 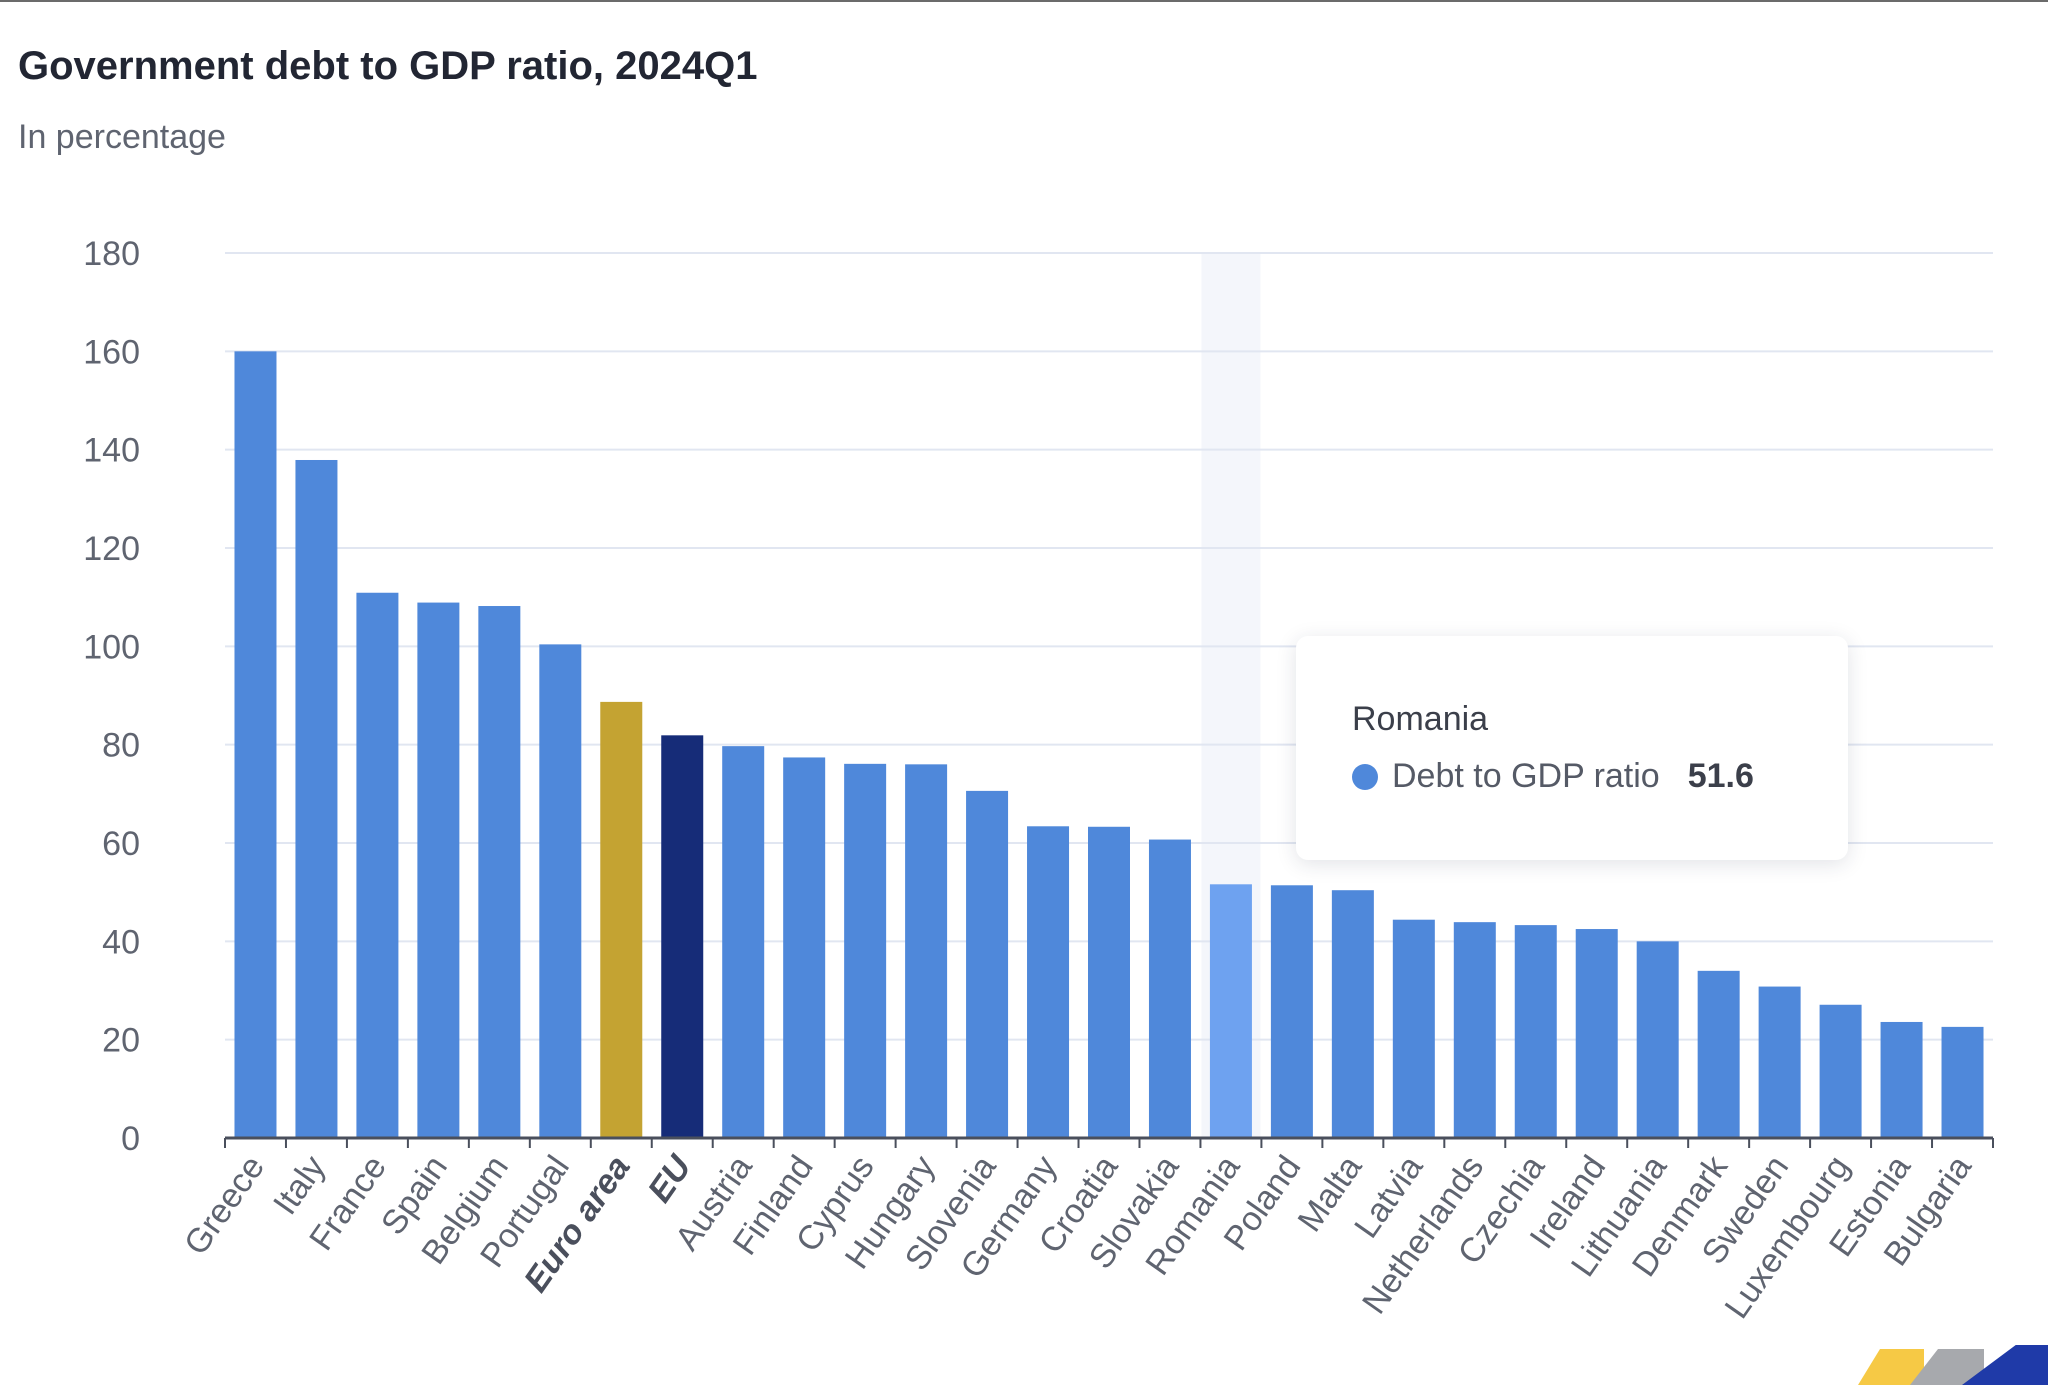 I want to click on bar-germany, so click(x=1048, y=982).